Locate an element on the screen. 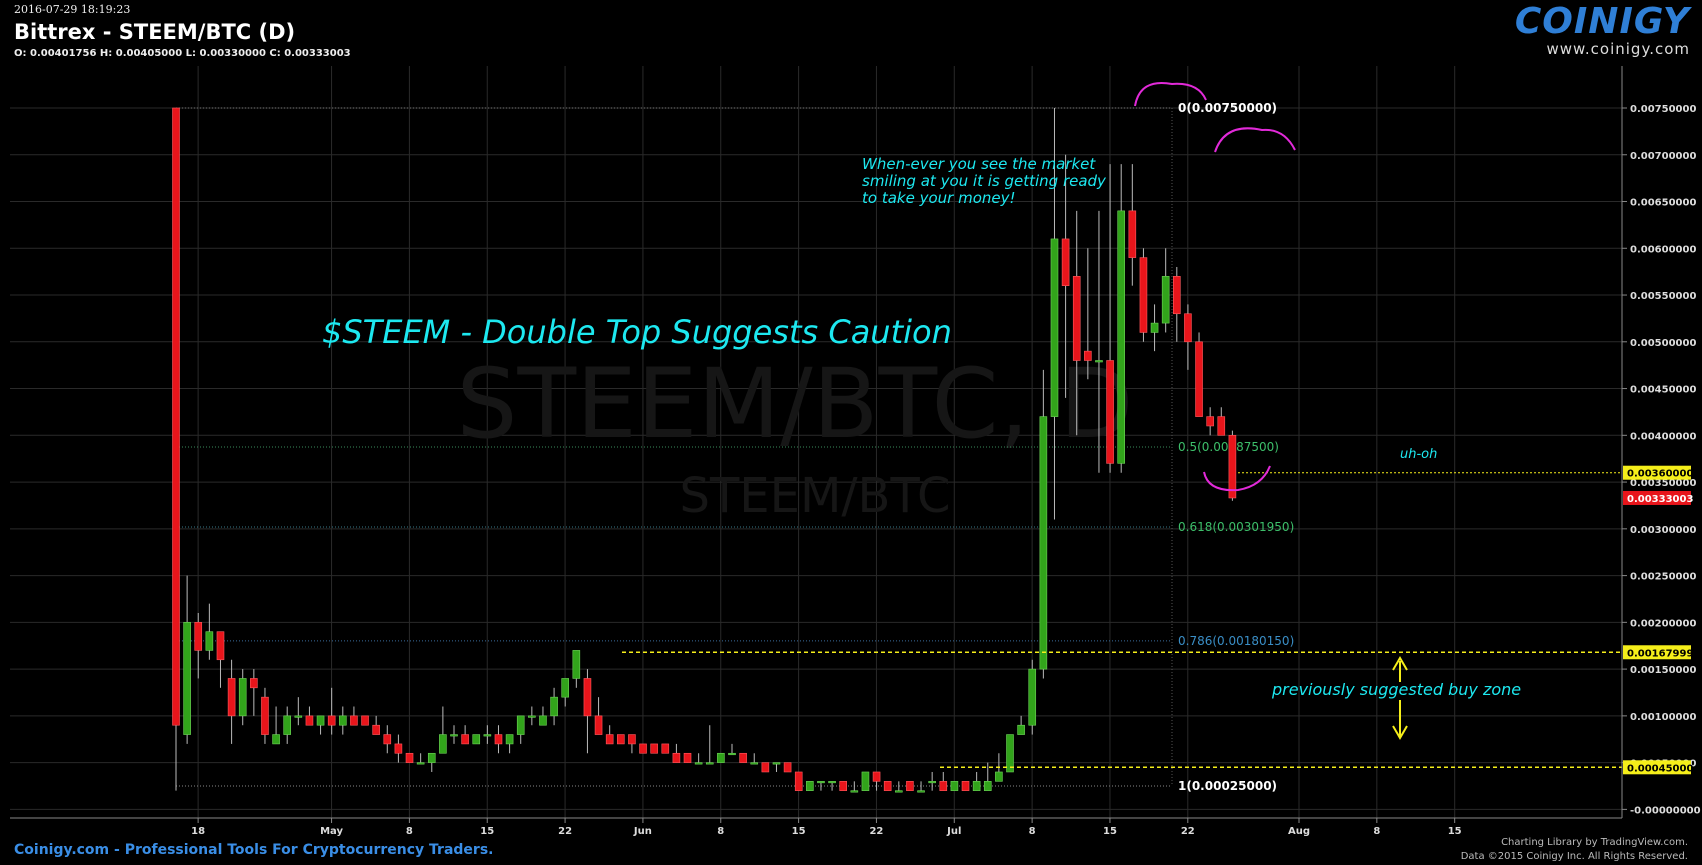 Image resolution: width=1702 pixels, height=865 pixels. price-tag-label: 0.00167999 is located at coordinates (1660, 653).